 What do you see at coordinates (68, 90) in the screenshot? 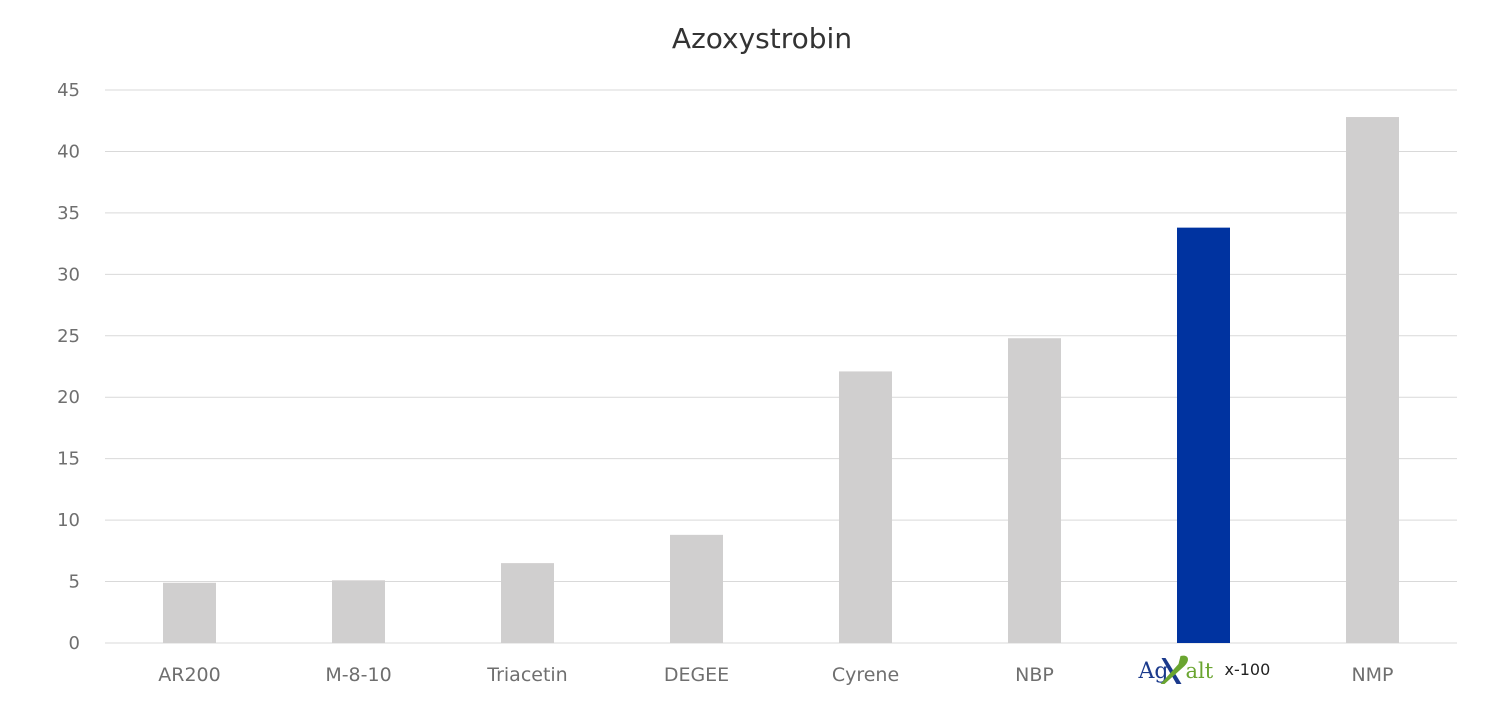
I see `y-tick-label: 45` at bounding box center [68, 90].